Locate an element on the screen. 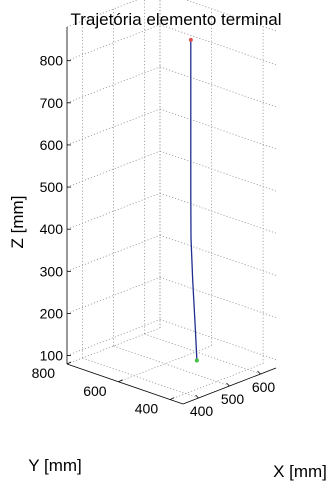 The image size is (334, 483). end-marker is located at coordinates (196, 360).